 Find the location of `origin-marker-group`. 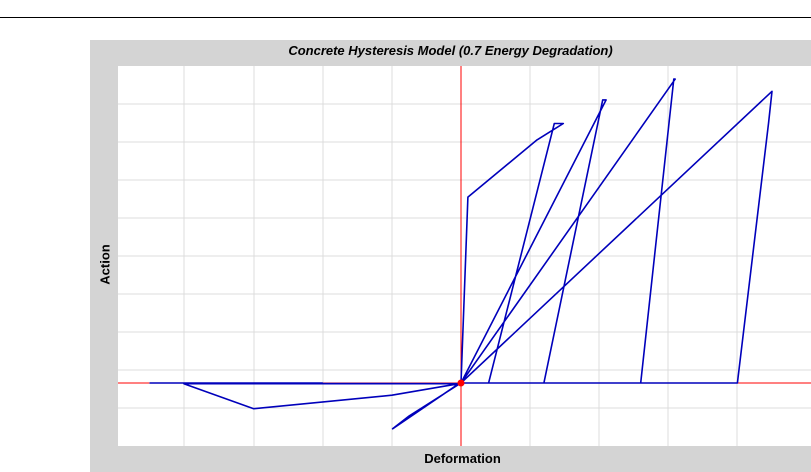

origin-marker-group is located at coordinates (461, 383).